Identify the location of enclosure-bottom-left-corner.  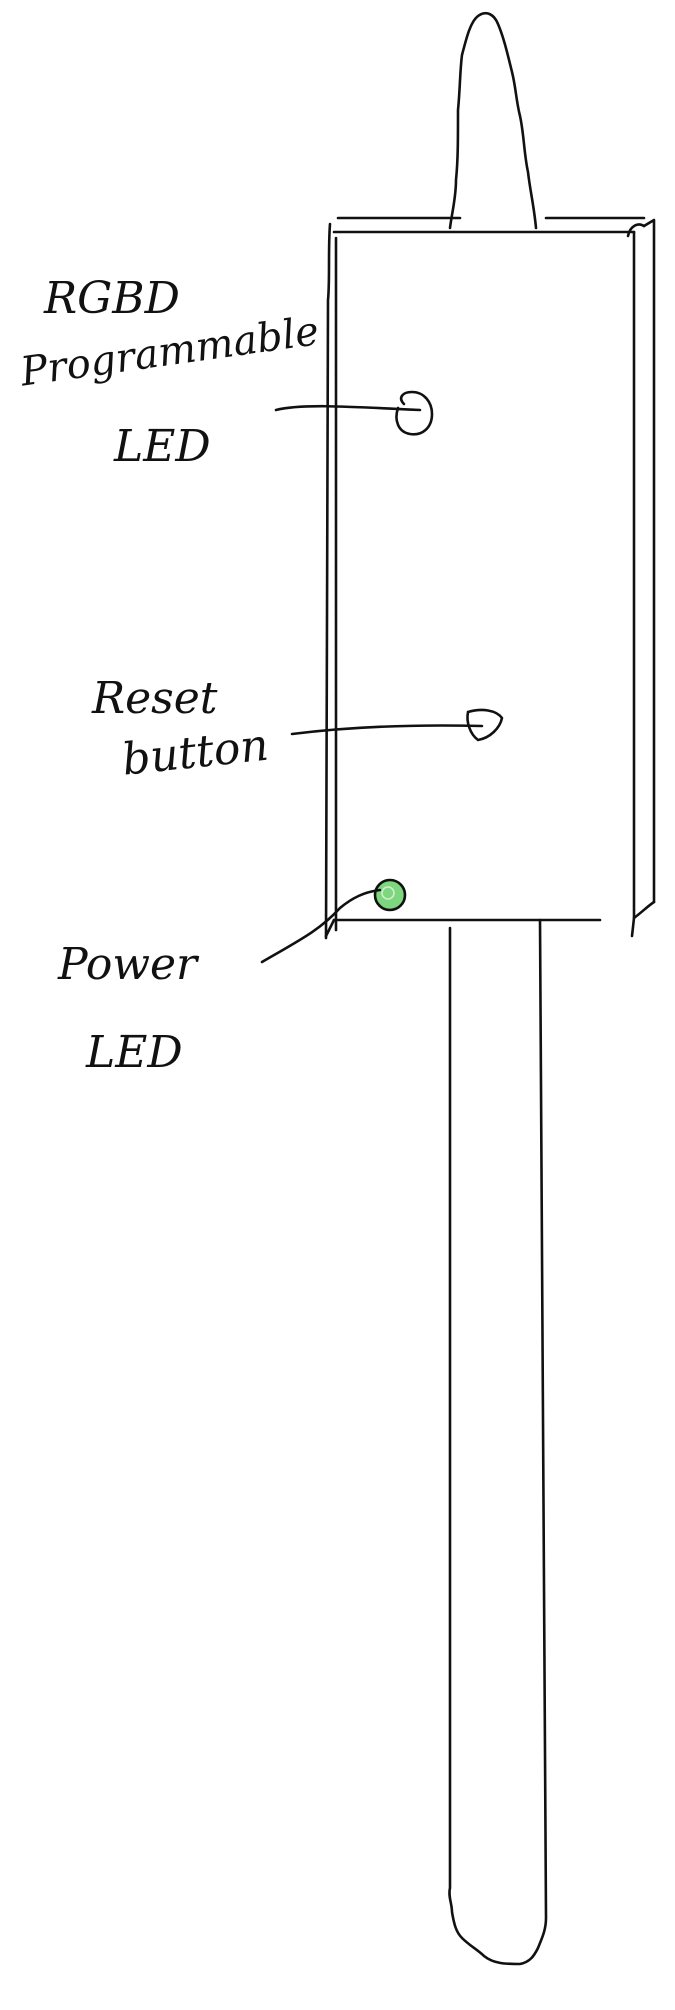
(330, 928).